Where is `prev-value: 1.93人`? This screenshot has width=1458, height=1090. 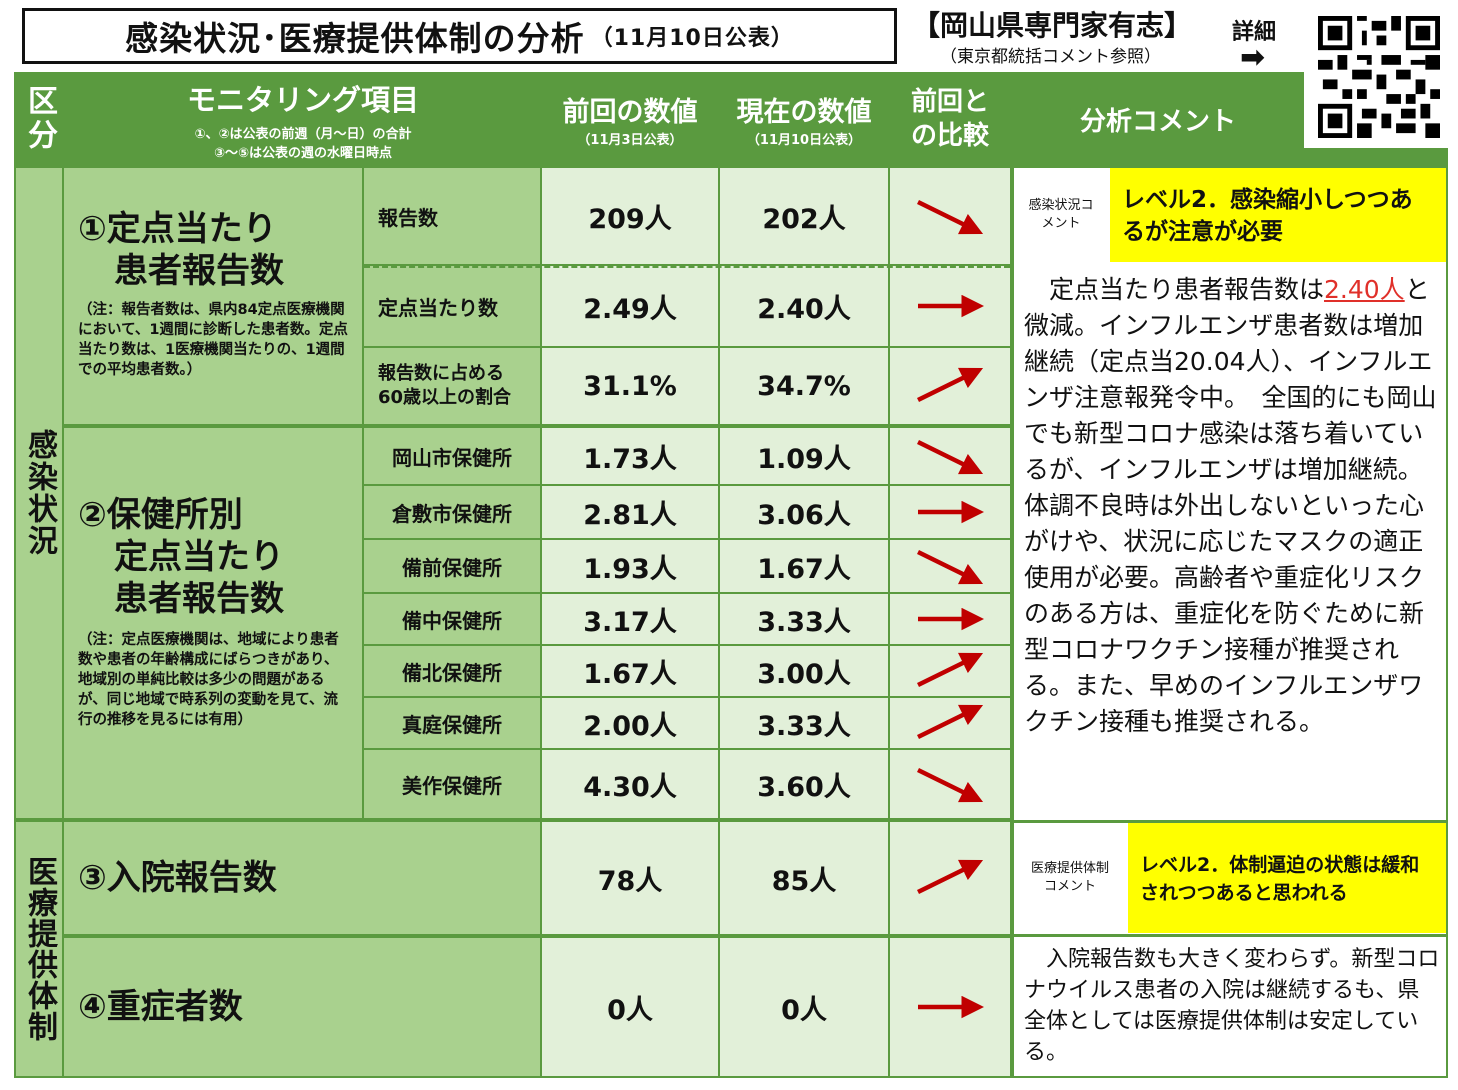
prev-value: 1.93人 is located at coordinates (630, 566).